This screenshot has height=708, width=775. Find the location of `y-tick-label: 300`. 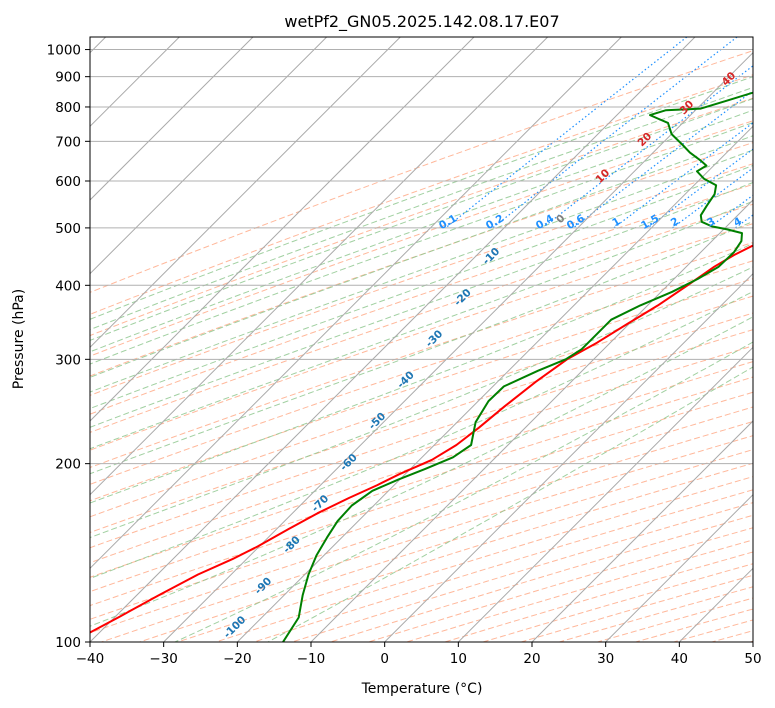

y-tick-label: 300 is located at coordinates (68, 360).